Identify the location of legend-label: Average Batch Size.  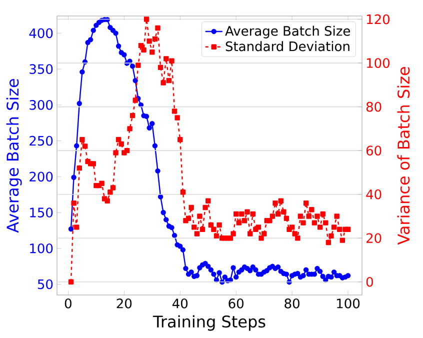
(287, 32).